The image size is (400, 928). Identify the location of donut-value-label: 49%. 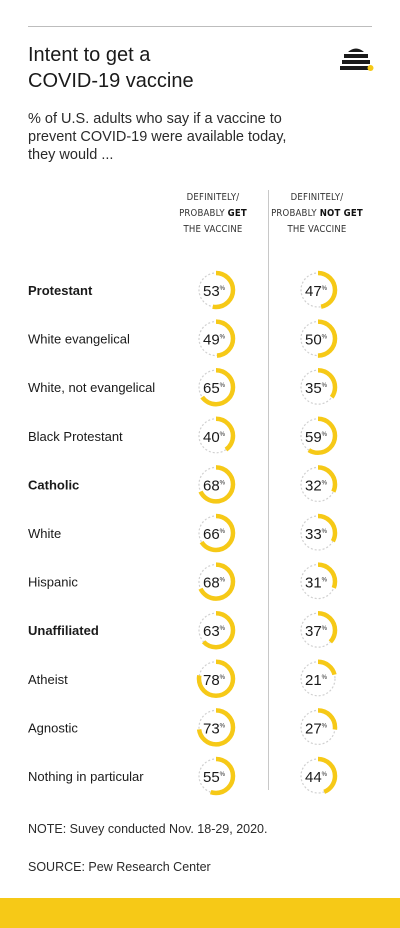
(214, 340).